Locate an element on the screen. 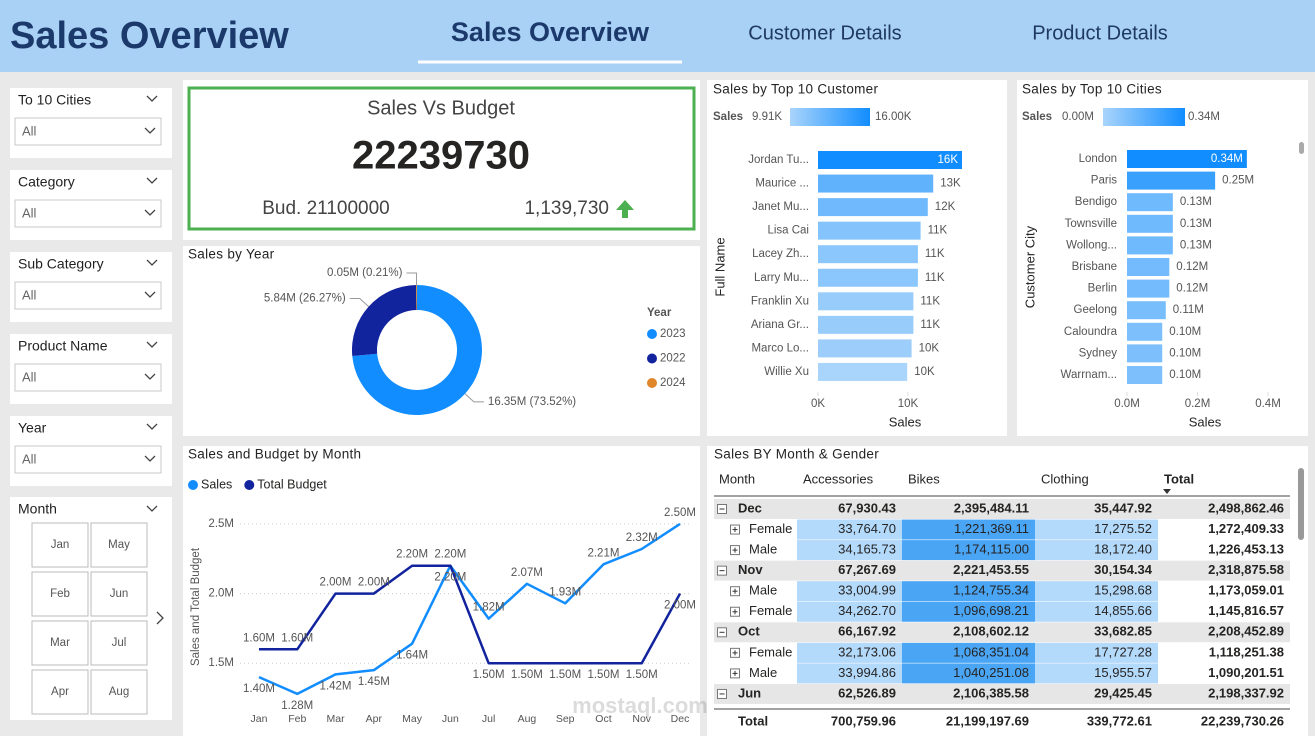 This screenshot has width=1315, height=736. cell-value: 35,447.92 is located at coordinates (1123, 507).